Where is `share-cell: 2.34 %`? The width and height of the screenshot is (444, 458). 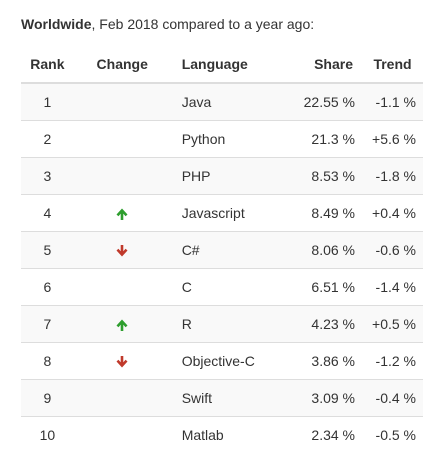
share-cell: 2.34 % is located at coordinates (320, 434).